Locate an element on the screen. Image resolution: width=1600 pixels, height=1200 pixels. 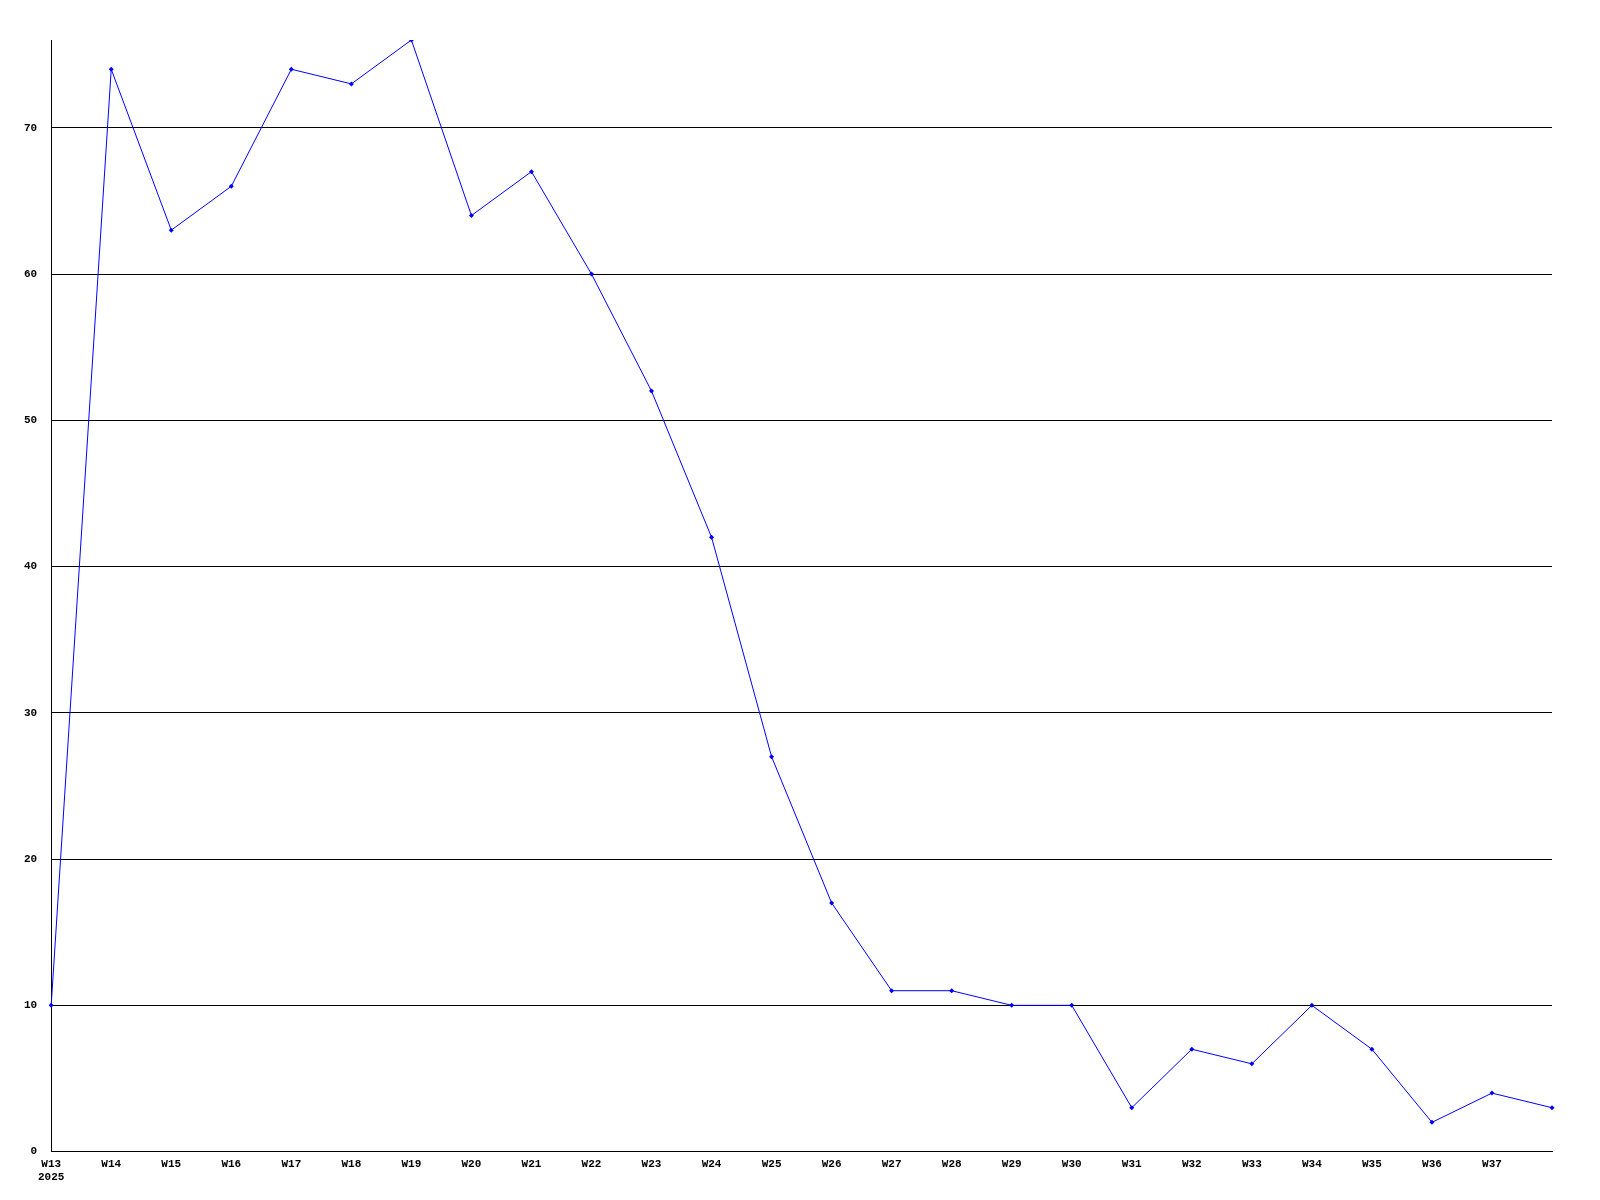
y-tick-label: 30 is located at coordinates (31, 712).